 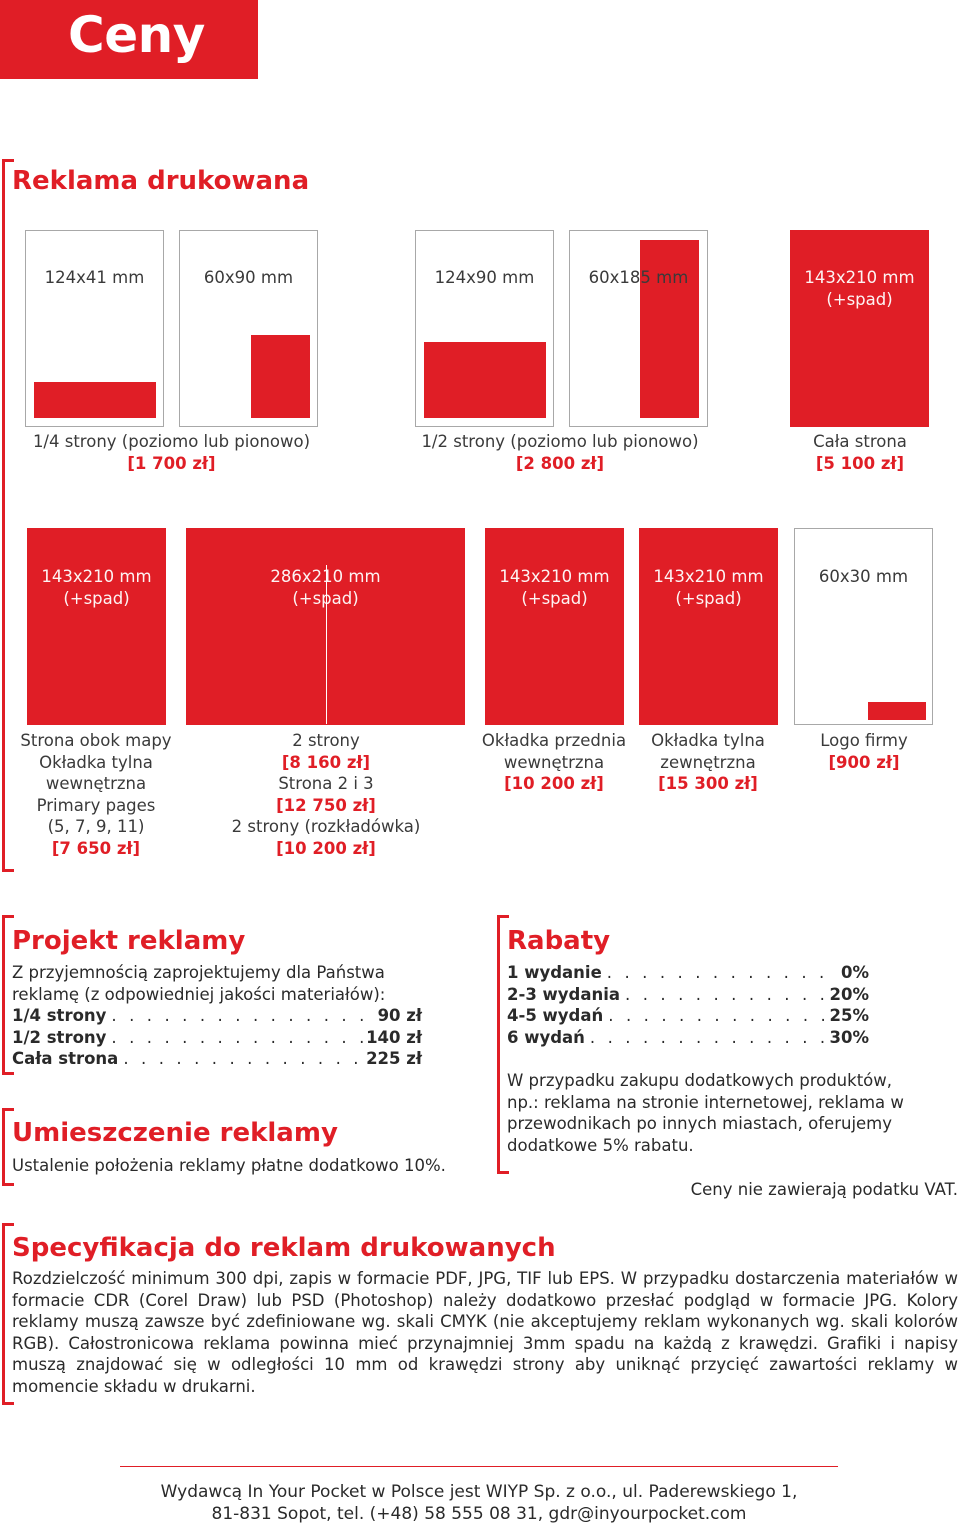 I want to click on caption-label: Okładka przednia, so click(x=554, y=740).